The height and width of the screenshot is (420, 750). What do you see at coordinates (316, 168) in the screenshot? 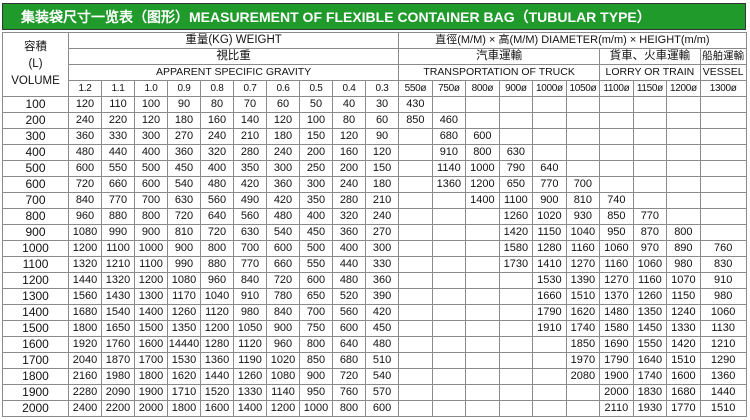
I see `weight-cell: 250` at bounding box center [316, 168].